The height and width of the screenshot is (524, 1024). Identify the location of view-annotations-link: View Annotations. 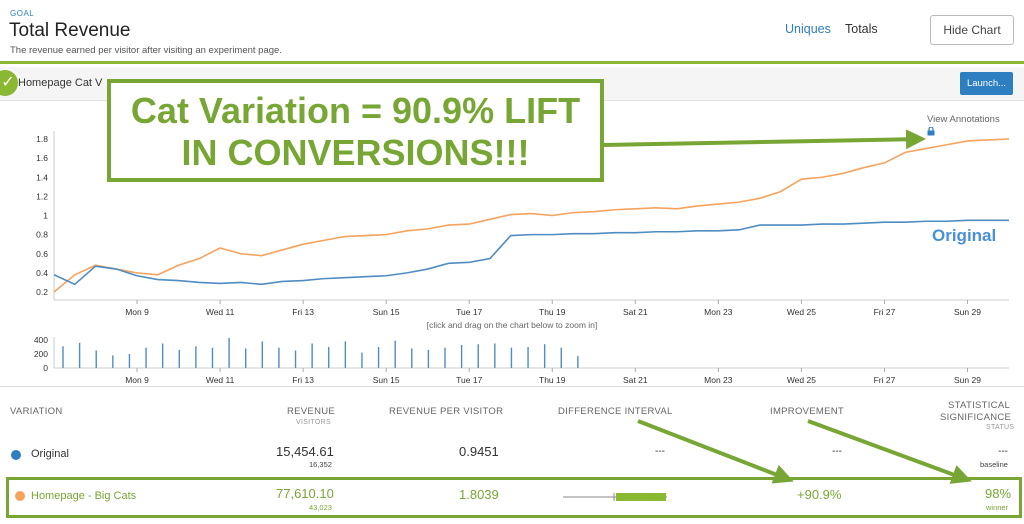
(963, 119).